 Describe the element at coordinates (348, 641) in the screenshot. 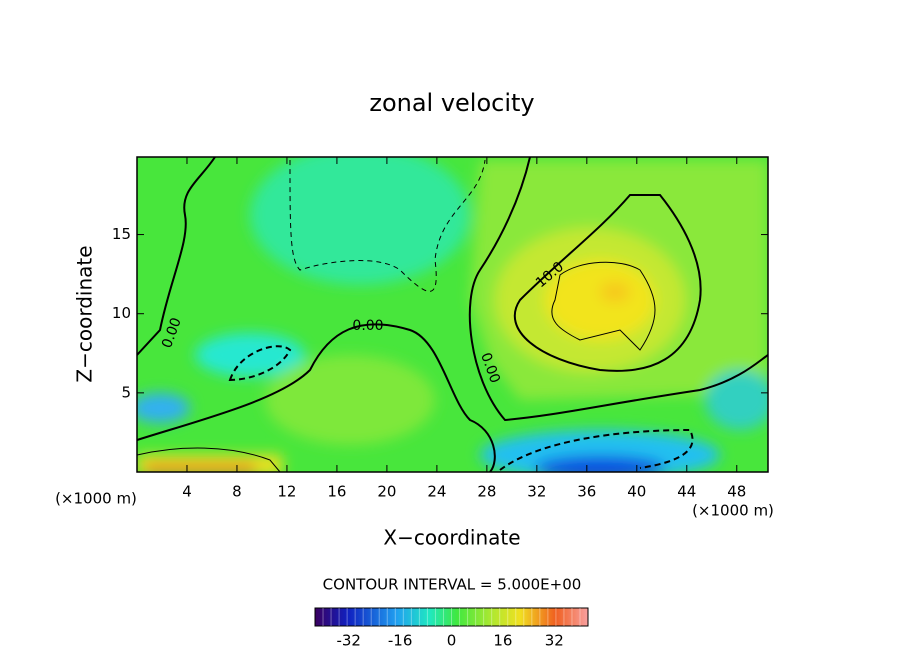

I see `colorbar-tick-label: -32` at that location.